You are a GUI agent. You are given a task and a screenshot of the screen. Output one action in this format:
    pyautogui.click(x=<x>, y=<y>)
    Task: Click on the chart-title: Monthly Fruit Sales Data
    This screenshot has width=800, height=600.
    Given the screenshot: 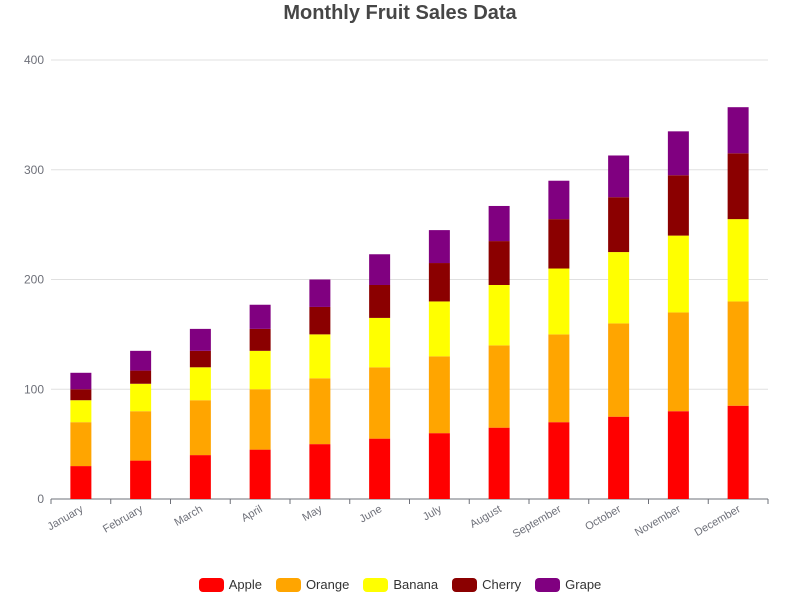 What is the action you would take?
    pyautogui.click(x=400, y=13)
    